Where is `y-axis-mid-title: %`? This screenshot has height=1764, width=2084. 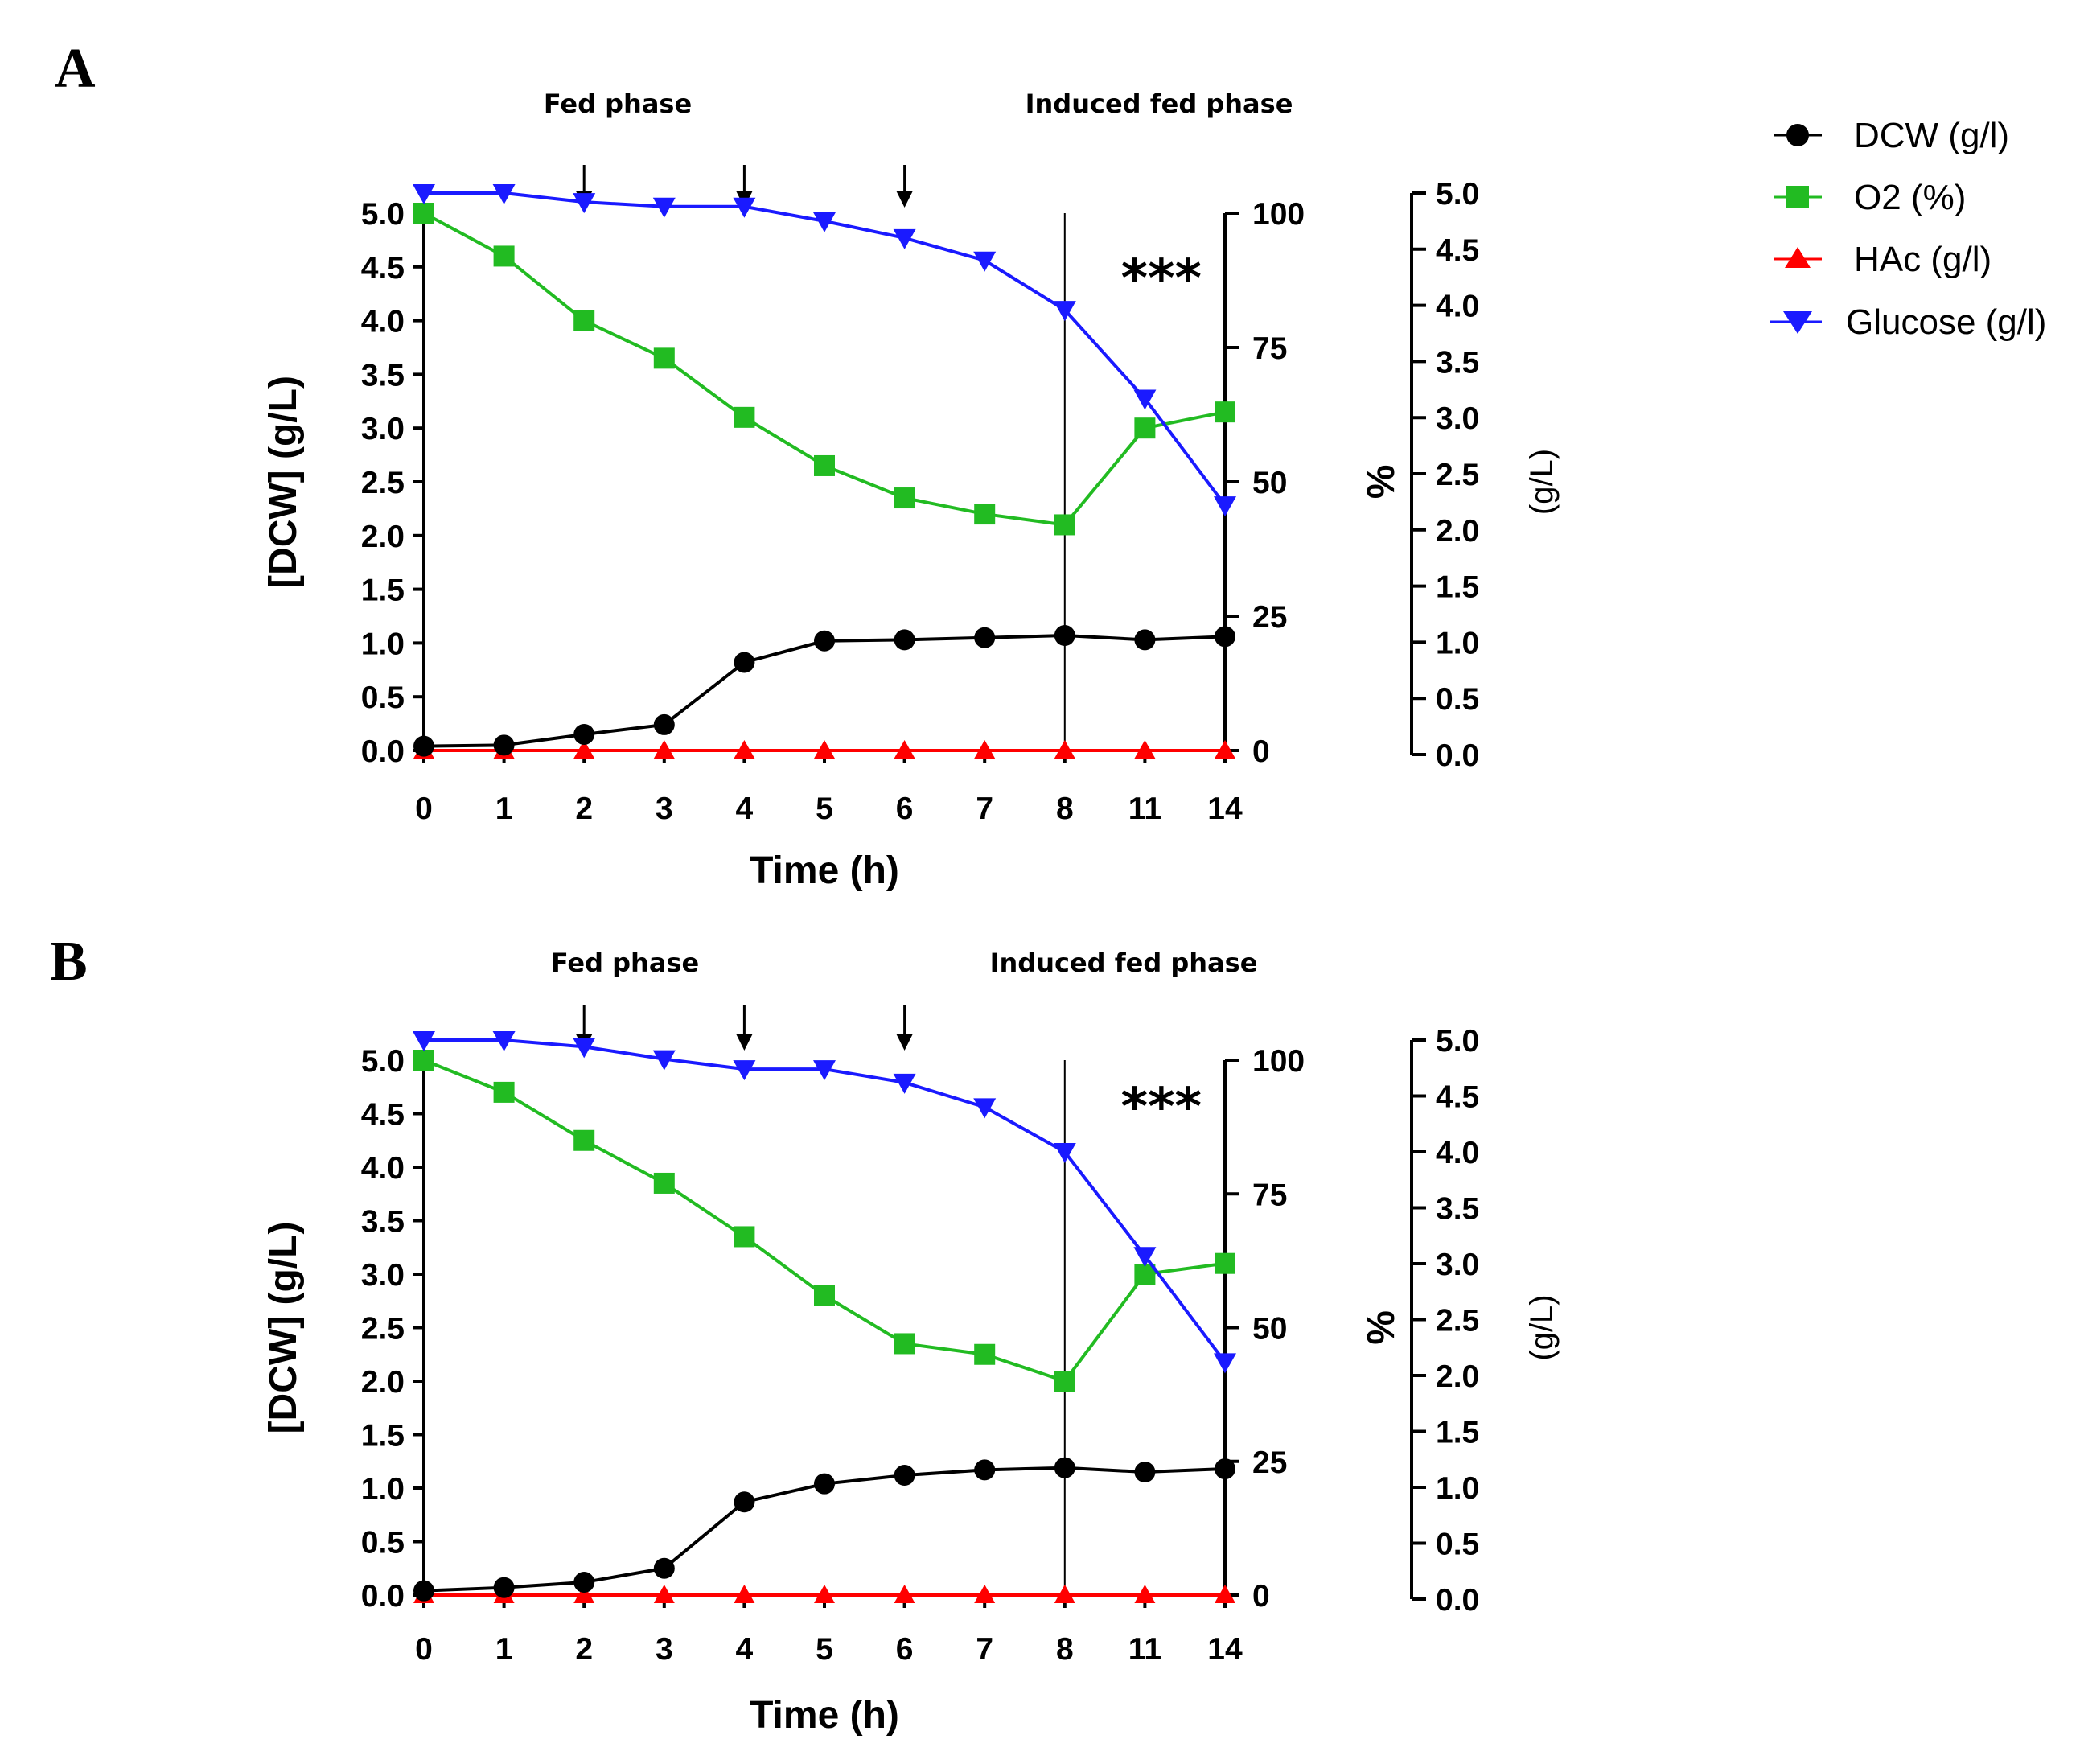 y-axis-mid-title: % is located at coordinates (1380, 1327).